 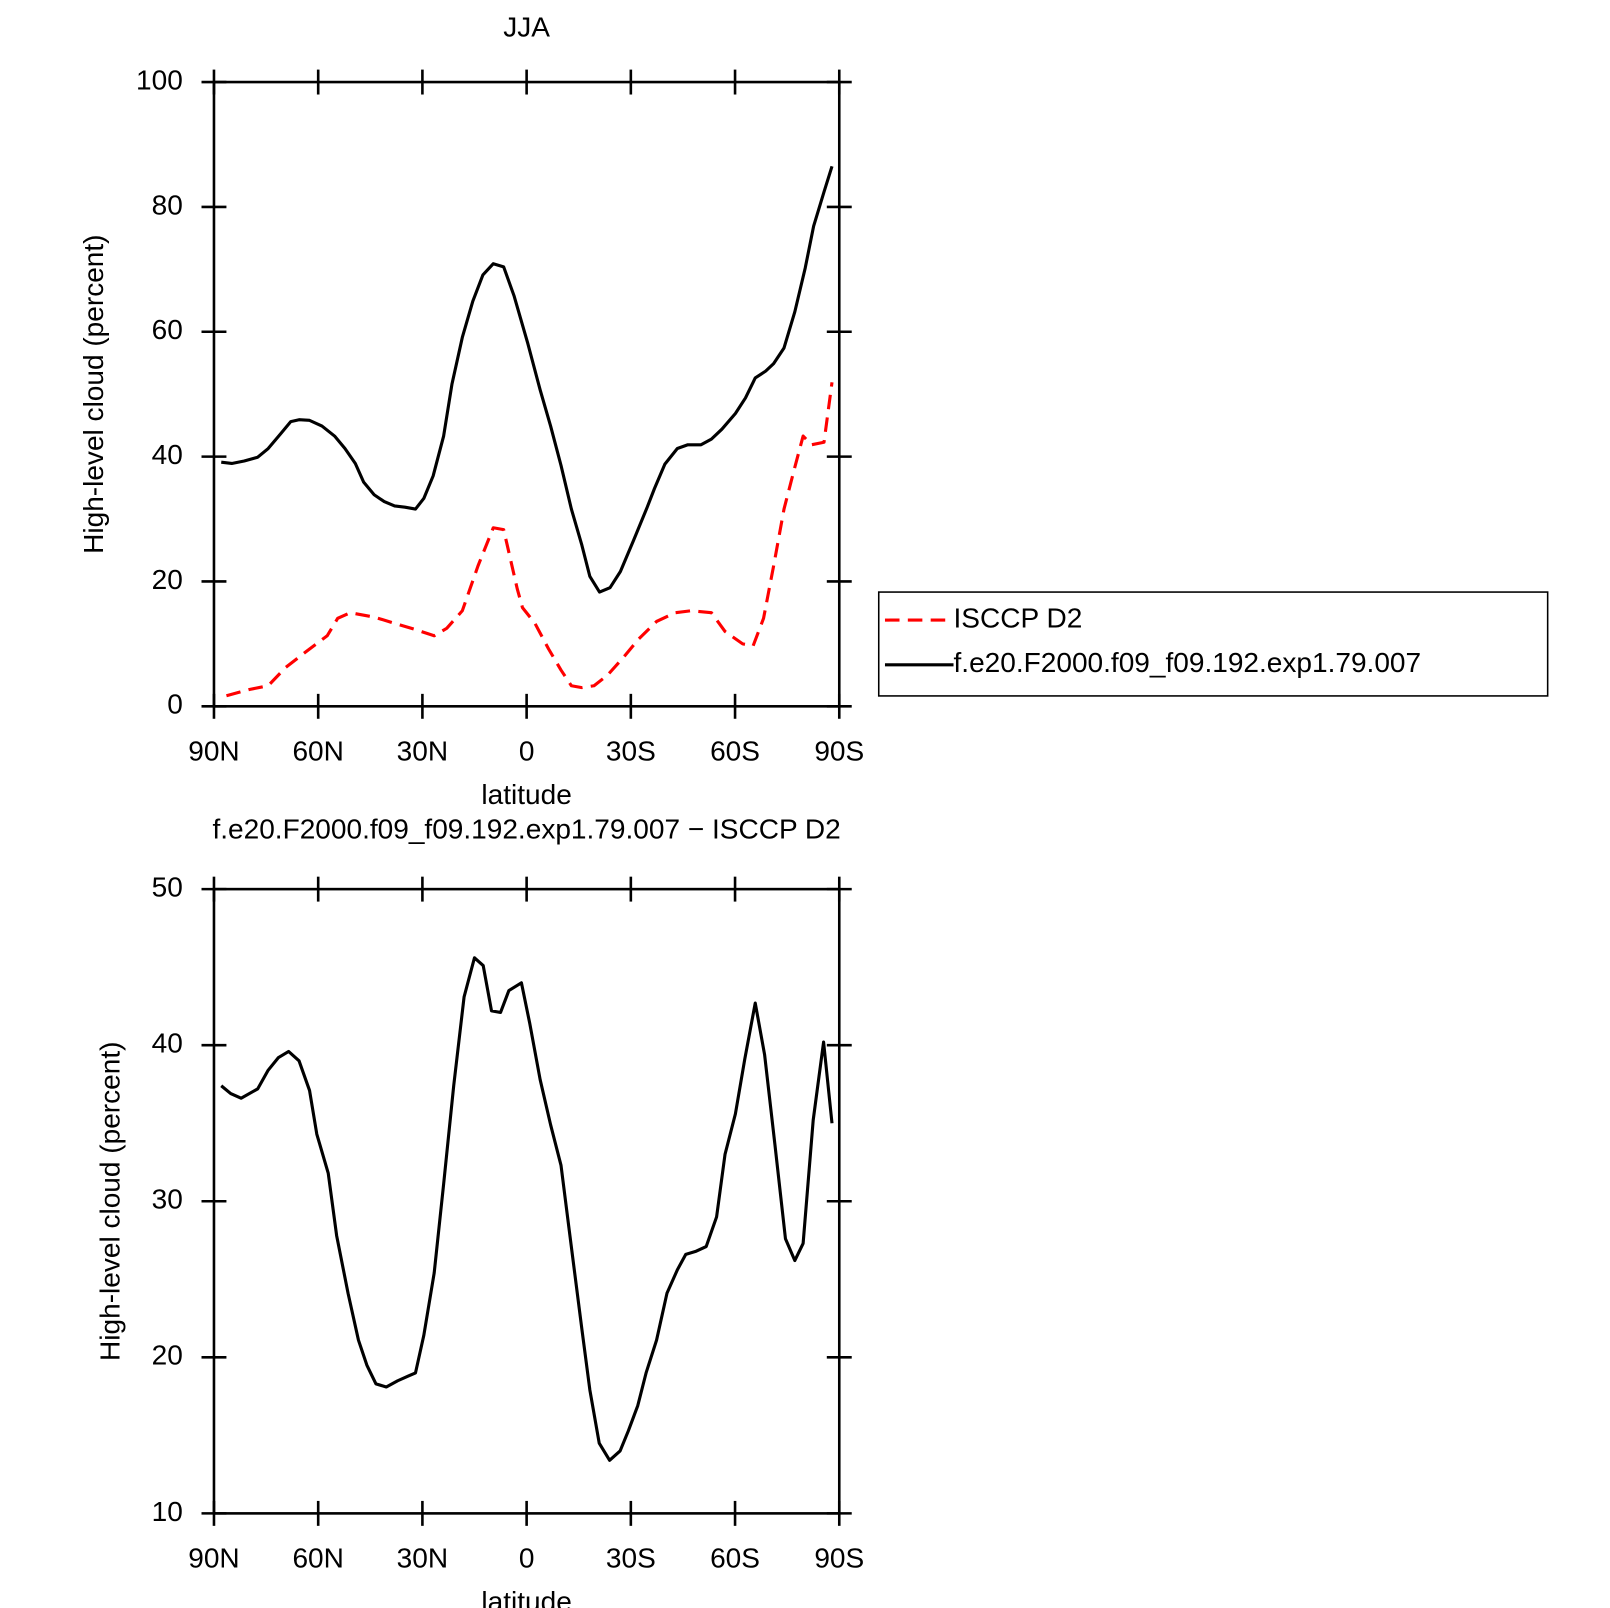 I want to click on y-tick-label: 100, so click(x=159, y=79).